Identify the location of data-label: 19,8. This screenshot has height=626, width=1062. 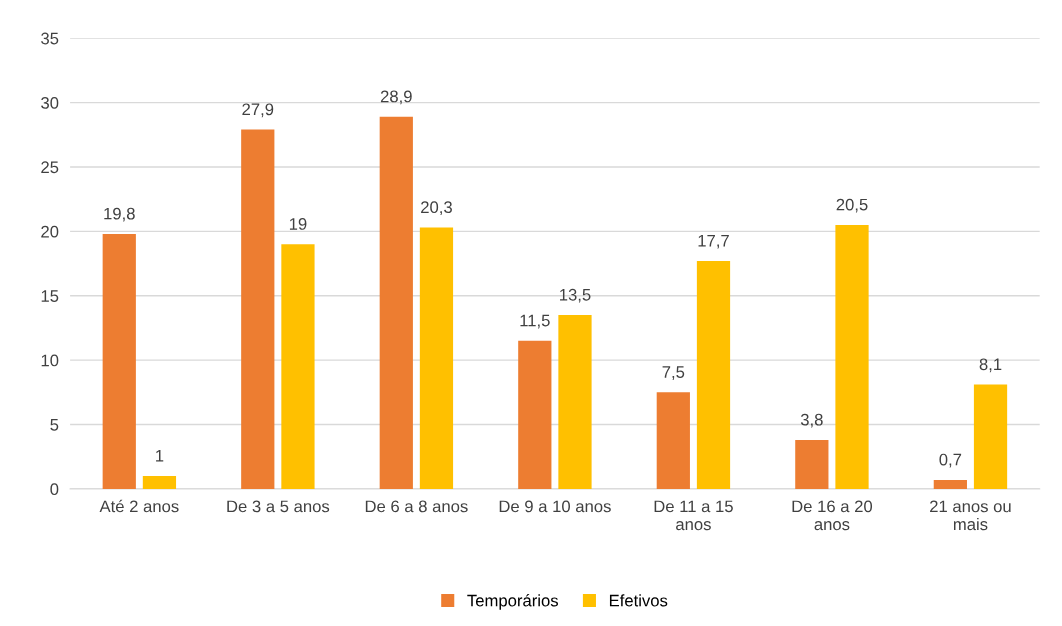
(119, 214).